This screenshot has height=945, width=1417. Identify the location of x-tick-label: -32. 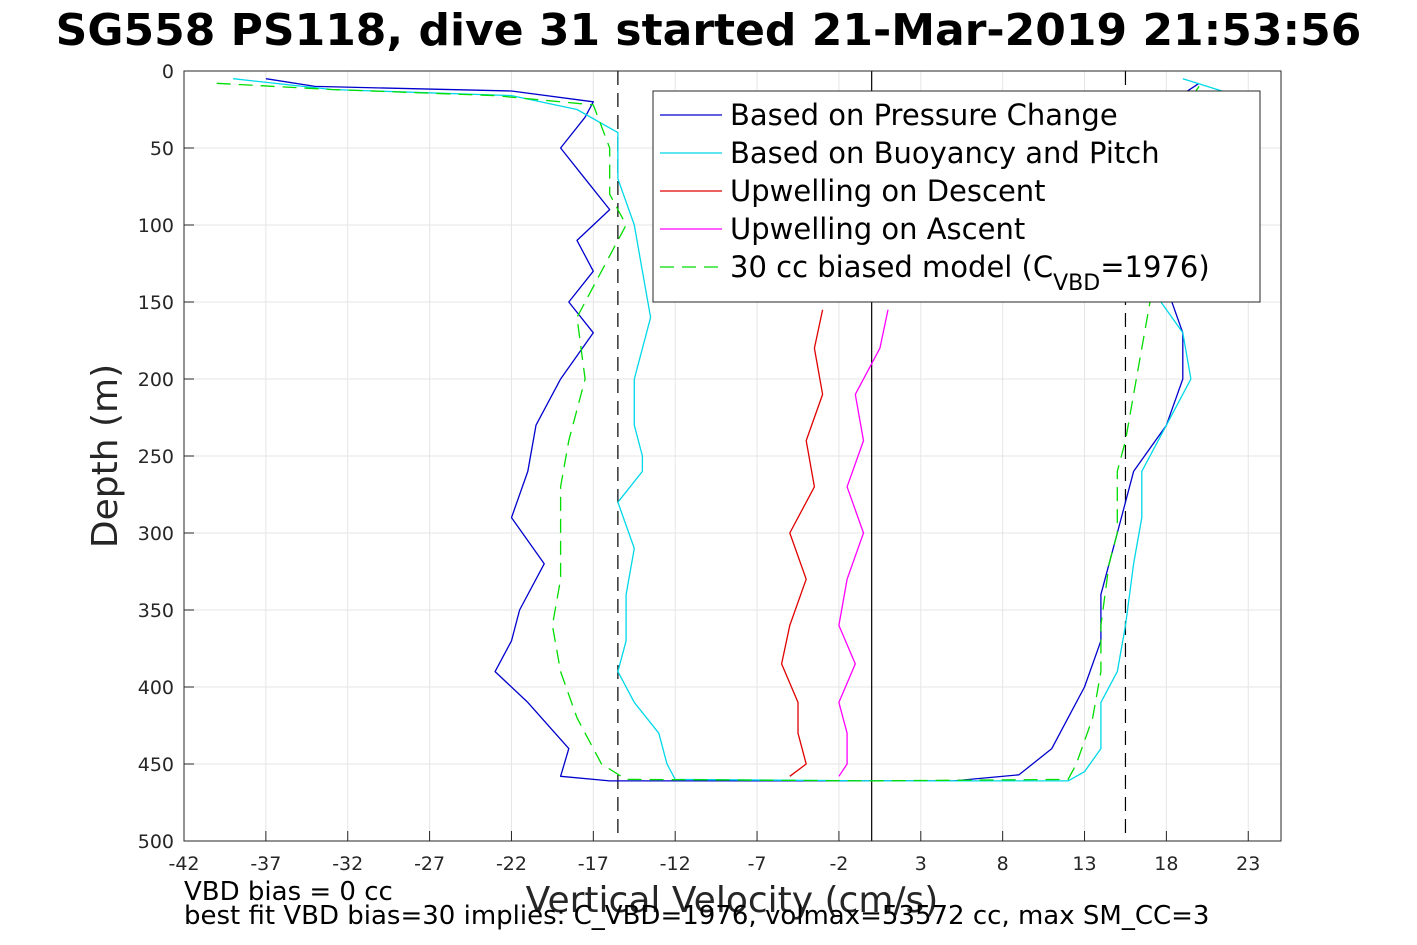
(347, 864).